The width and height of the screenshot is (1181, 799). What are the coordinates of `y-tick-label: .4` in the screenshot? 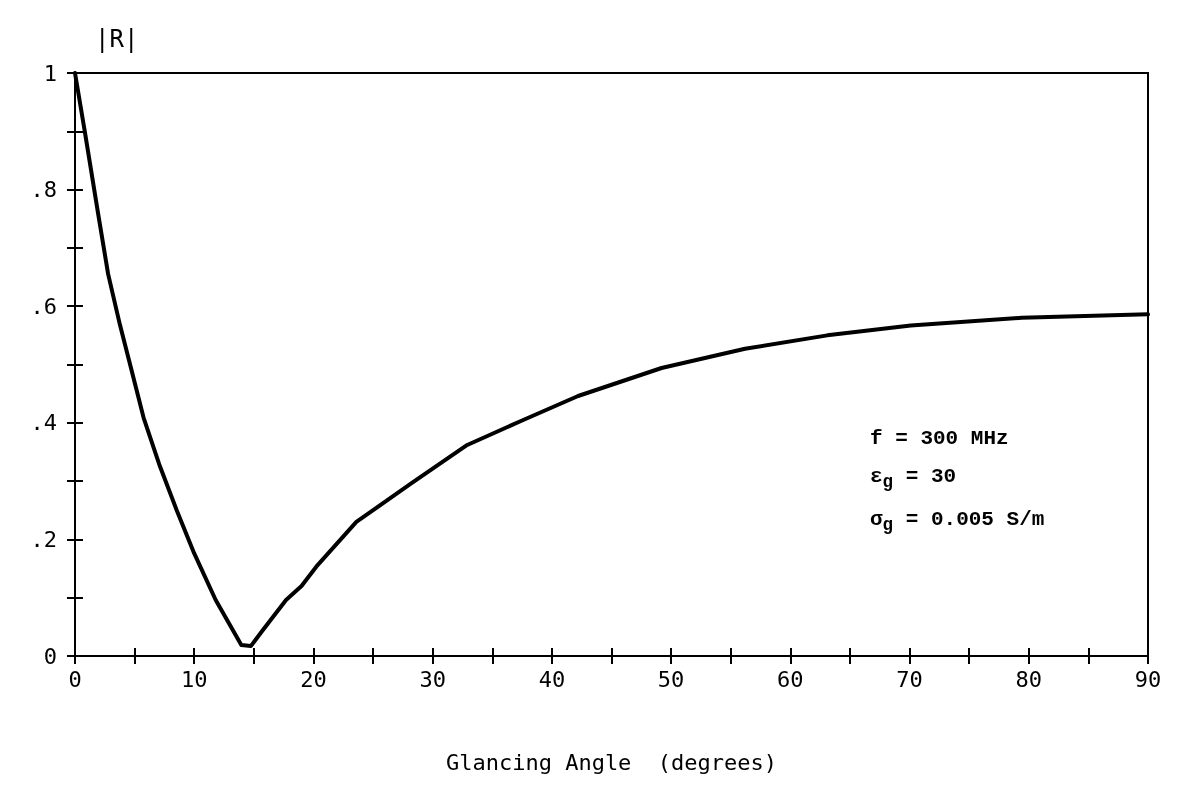 It's located at (43, 423).